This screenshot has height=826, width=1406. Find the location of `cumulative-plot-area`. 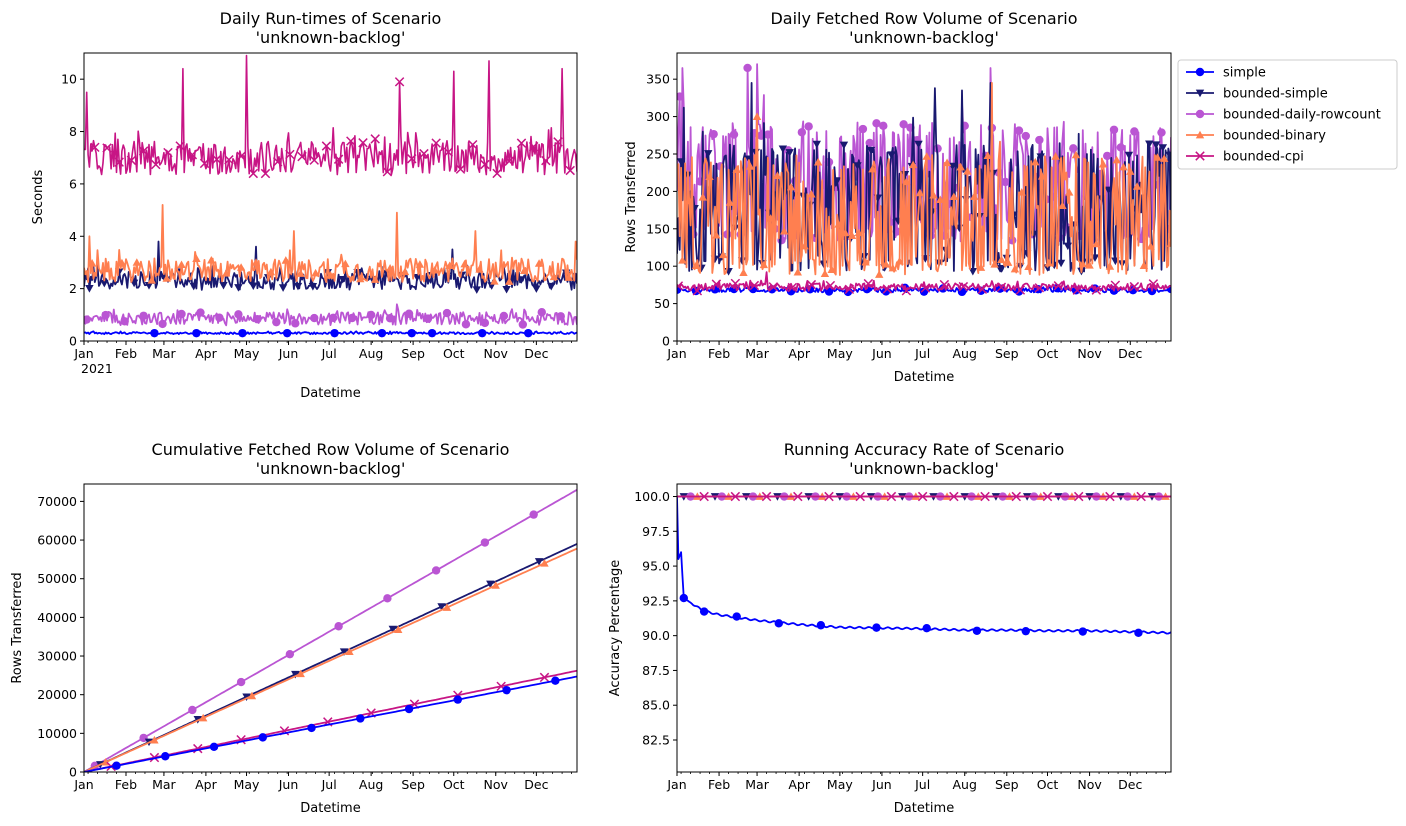

cumulative-plot-area is located at coordinates (330, 630).